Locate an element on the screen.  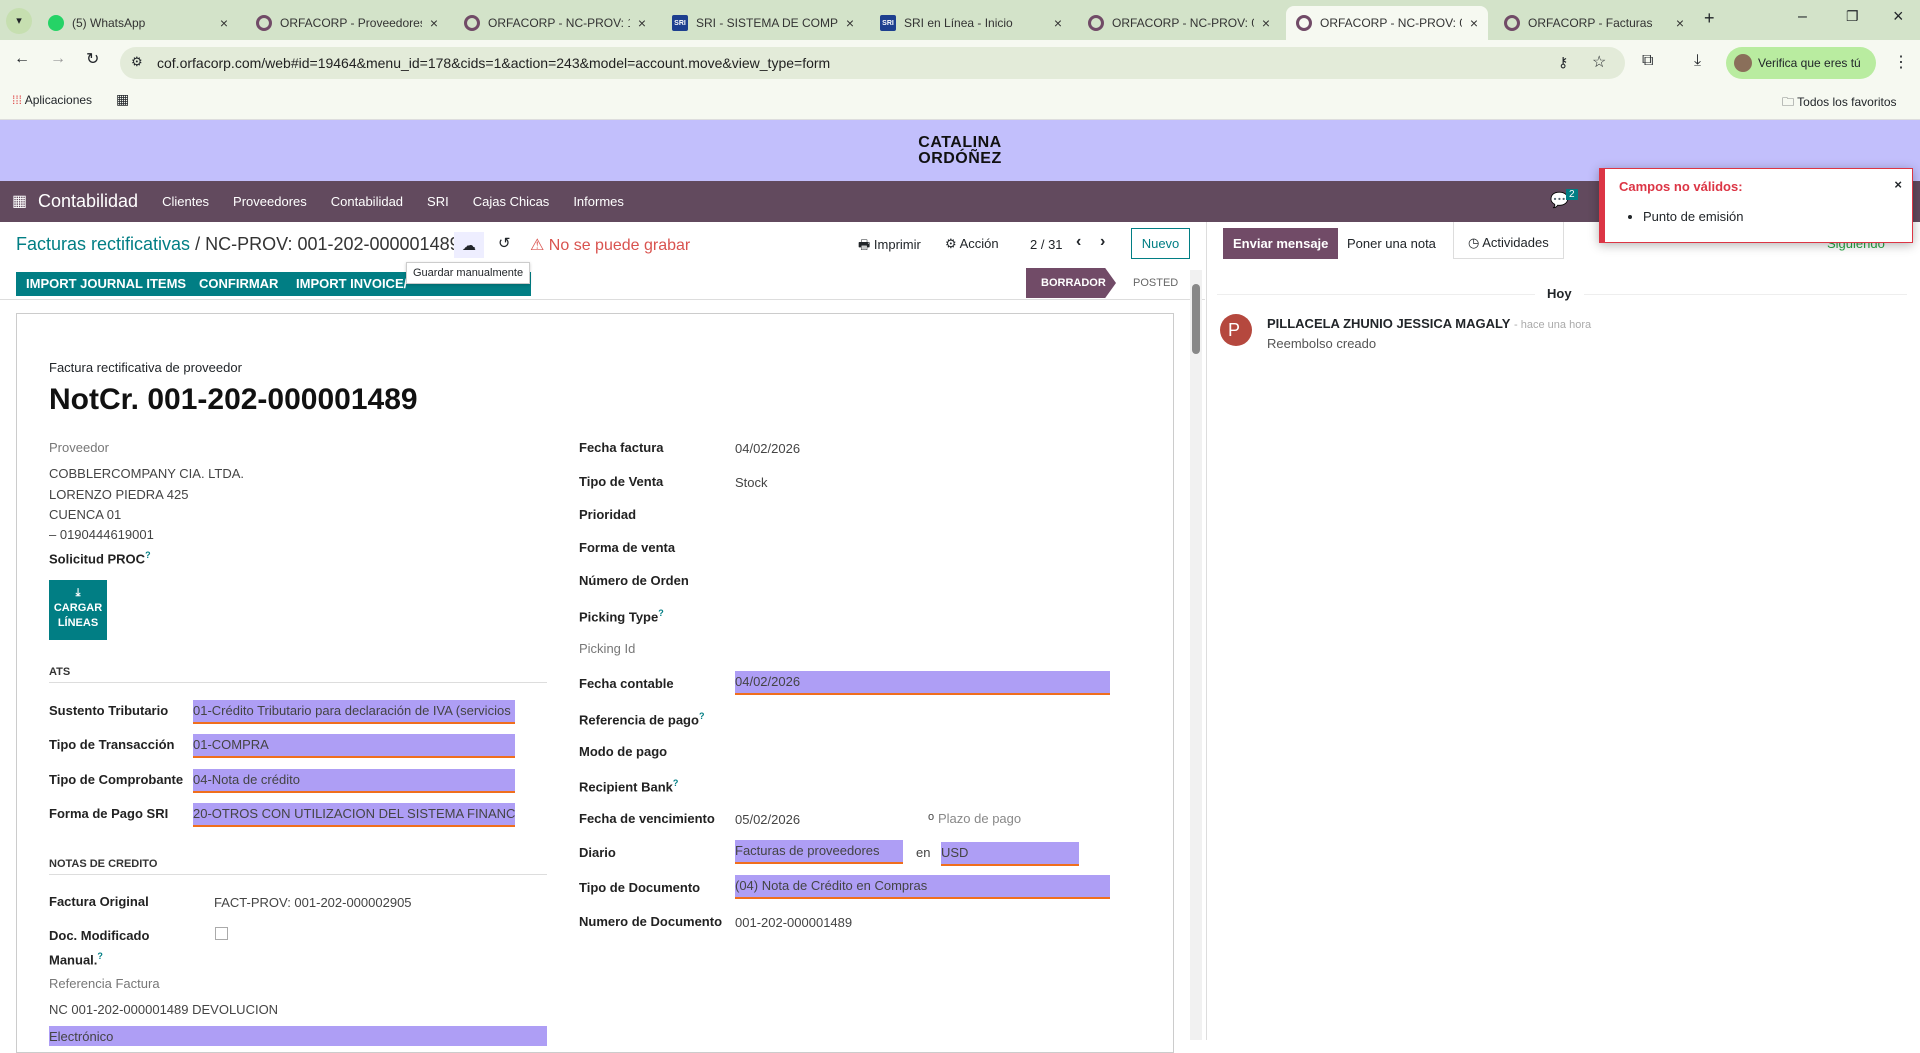
factura-original-link: FACT-PROV: 001-202-000002905 is located at coordinates (313, 902).